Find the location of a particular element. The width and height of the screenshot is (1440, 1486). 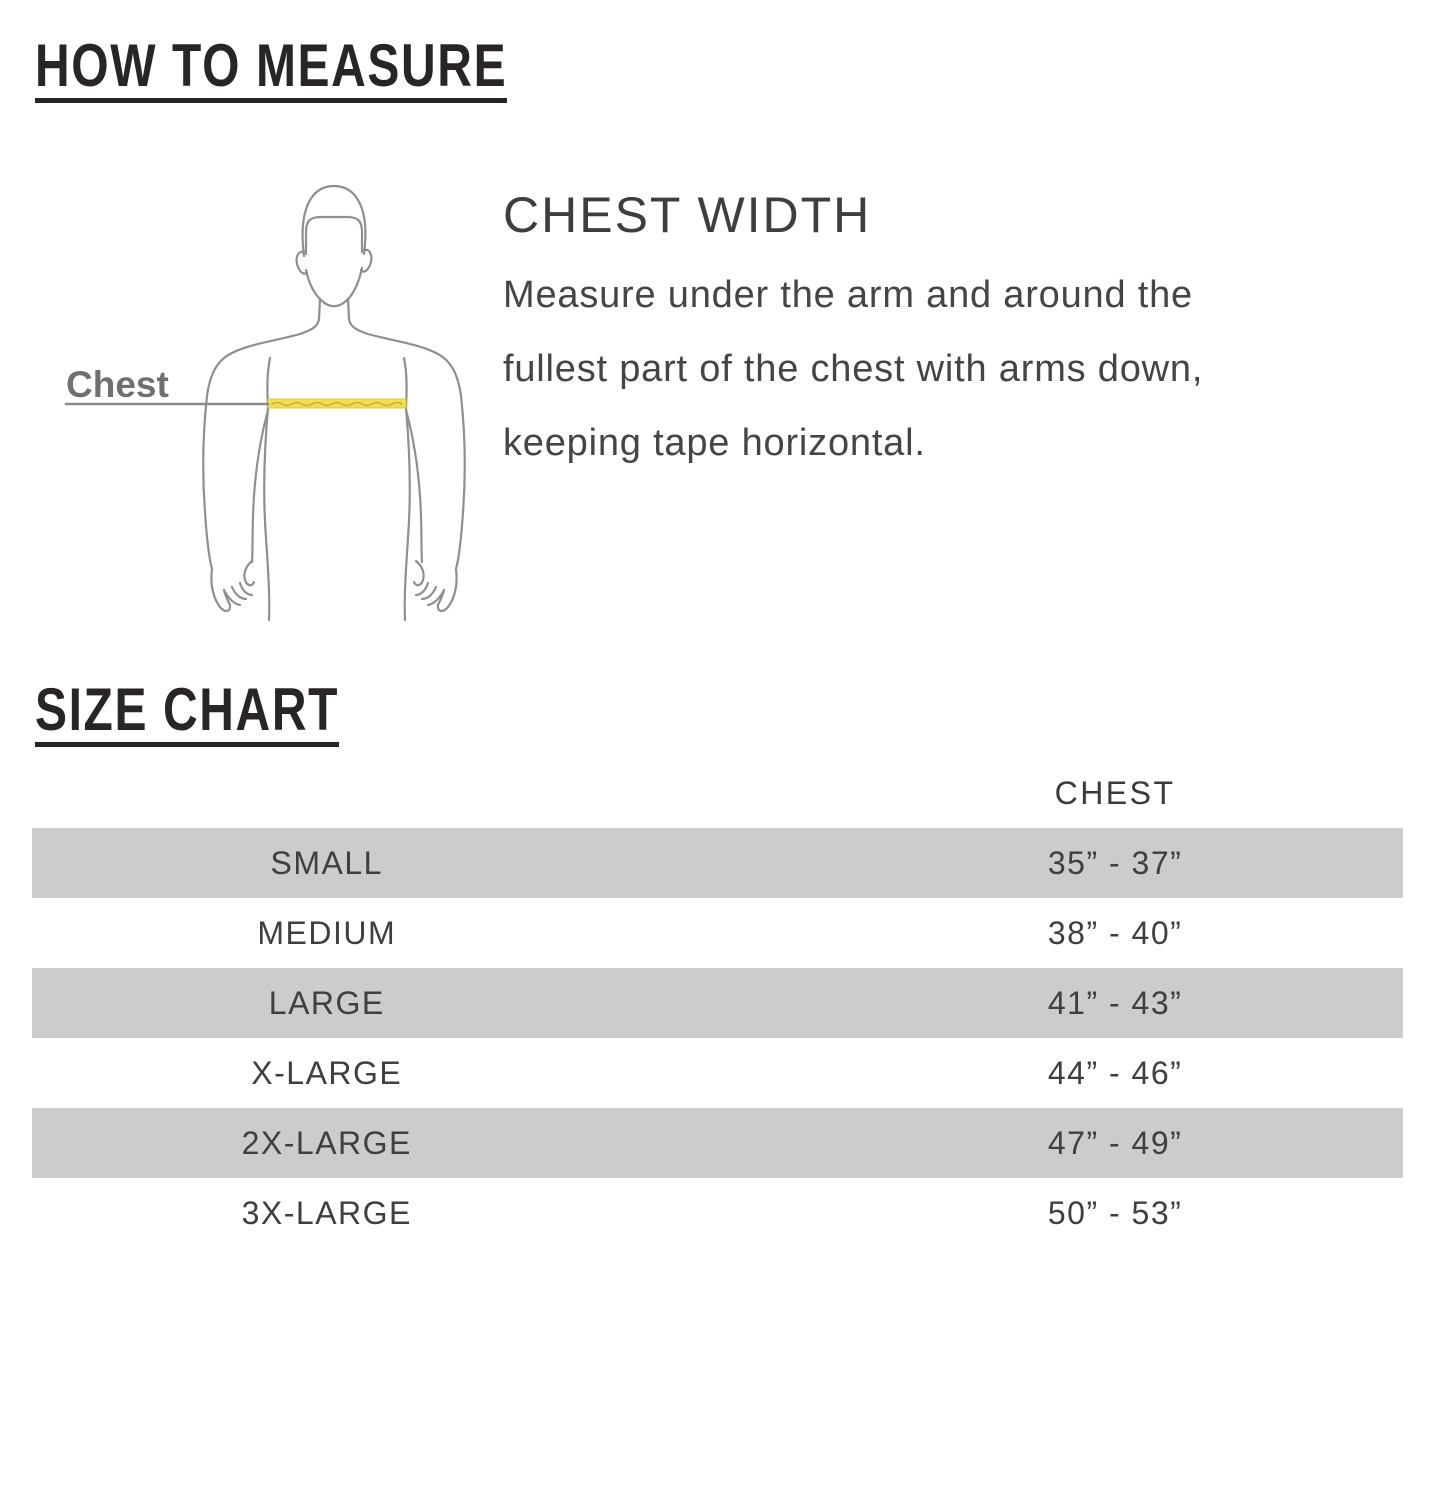

figure-inner-arm-right is located at coordinates (414, 486).